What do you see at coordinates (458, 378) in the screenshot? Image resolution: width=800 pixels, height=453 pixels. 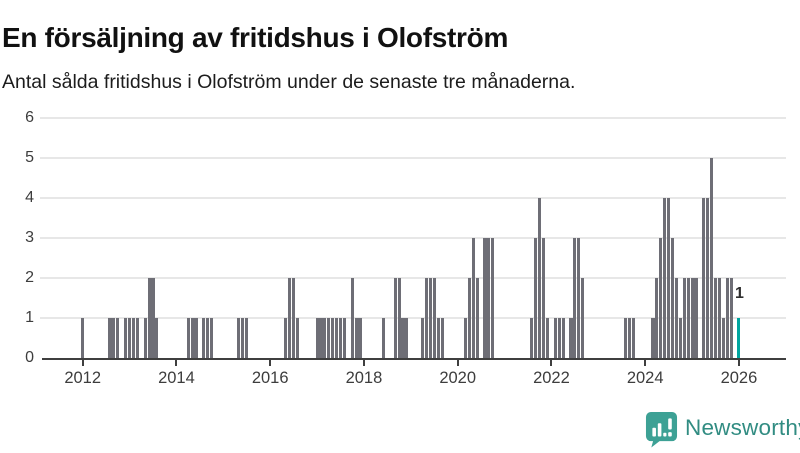 I see `x-axis-label-2020: 2020` at bounding box center [458, 378].